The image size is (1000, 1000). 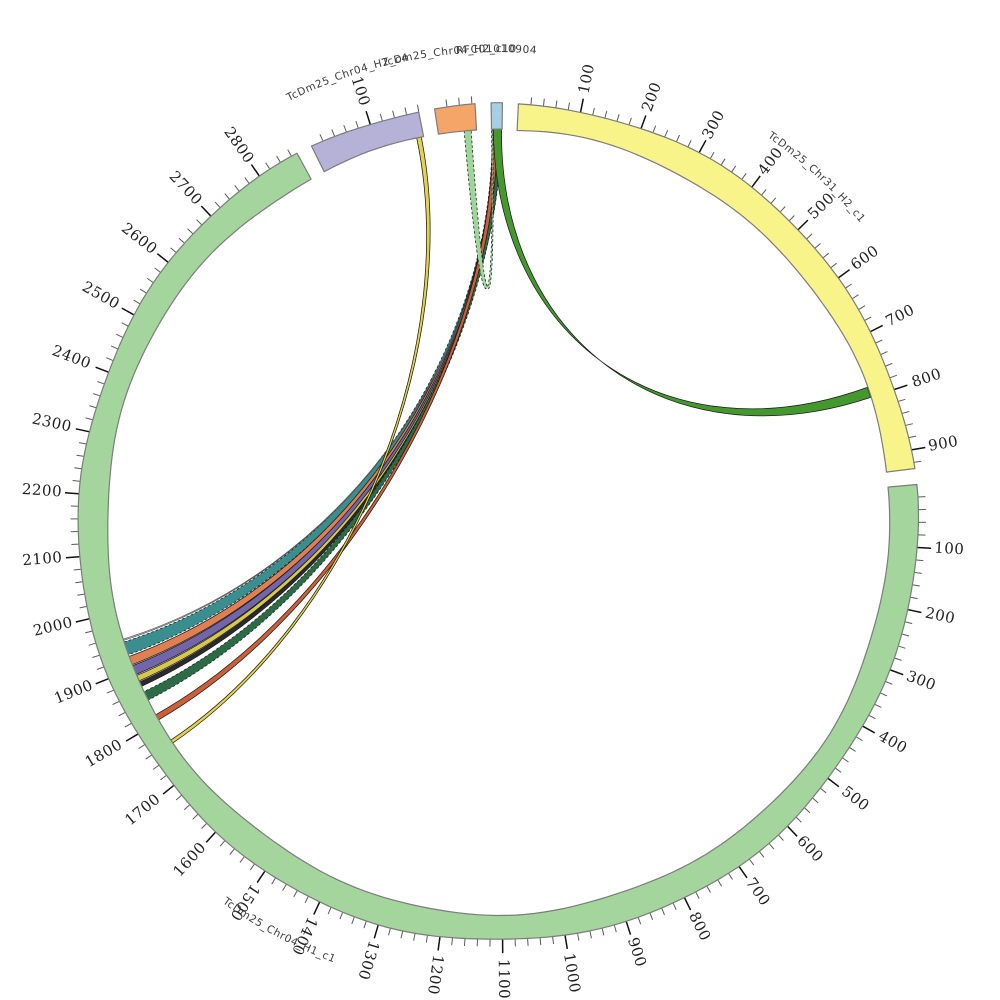 I want to click on segment-arc-TcDm25_Chr04_H2_c4, so click(x=367, y=142).